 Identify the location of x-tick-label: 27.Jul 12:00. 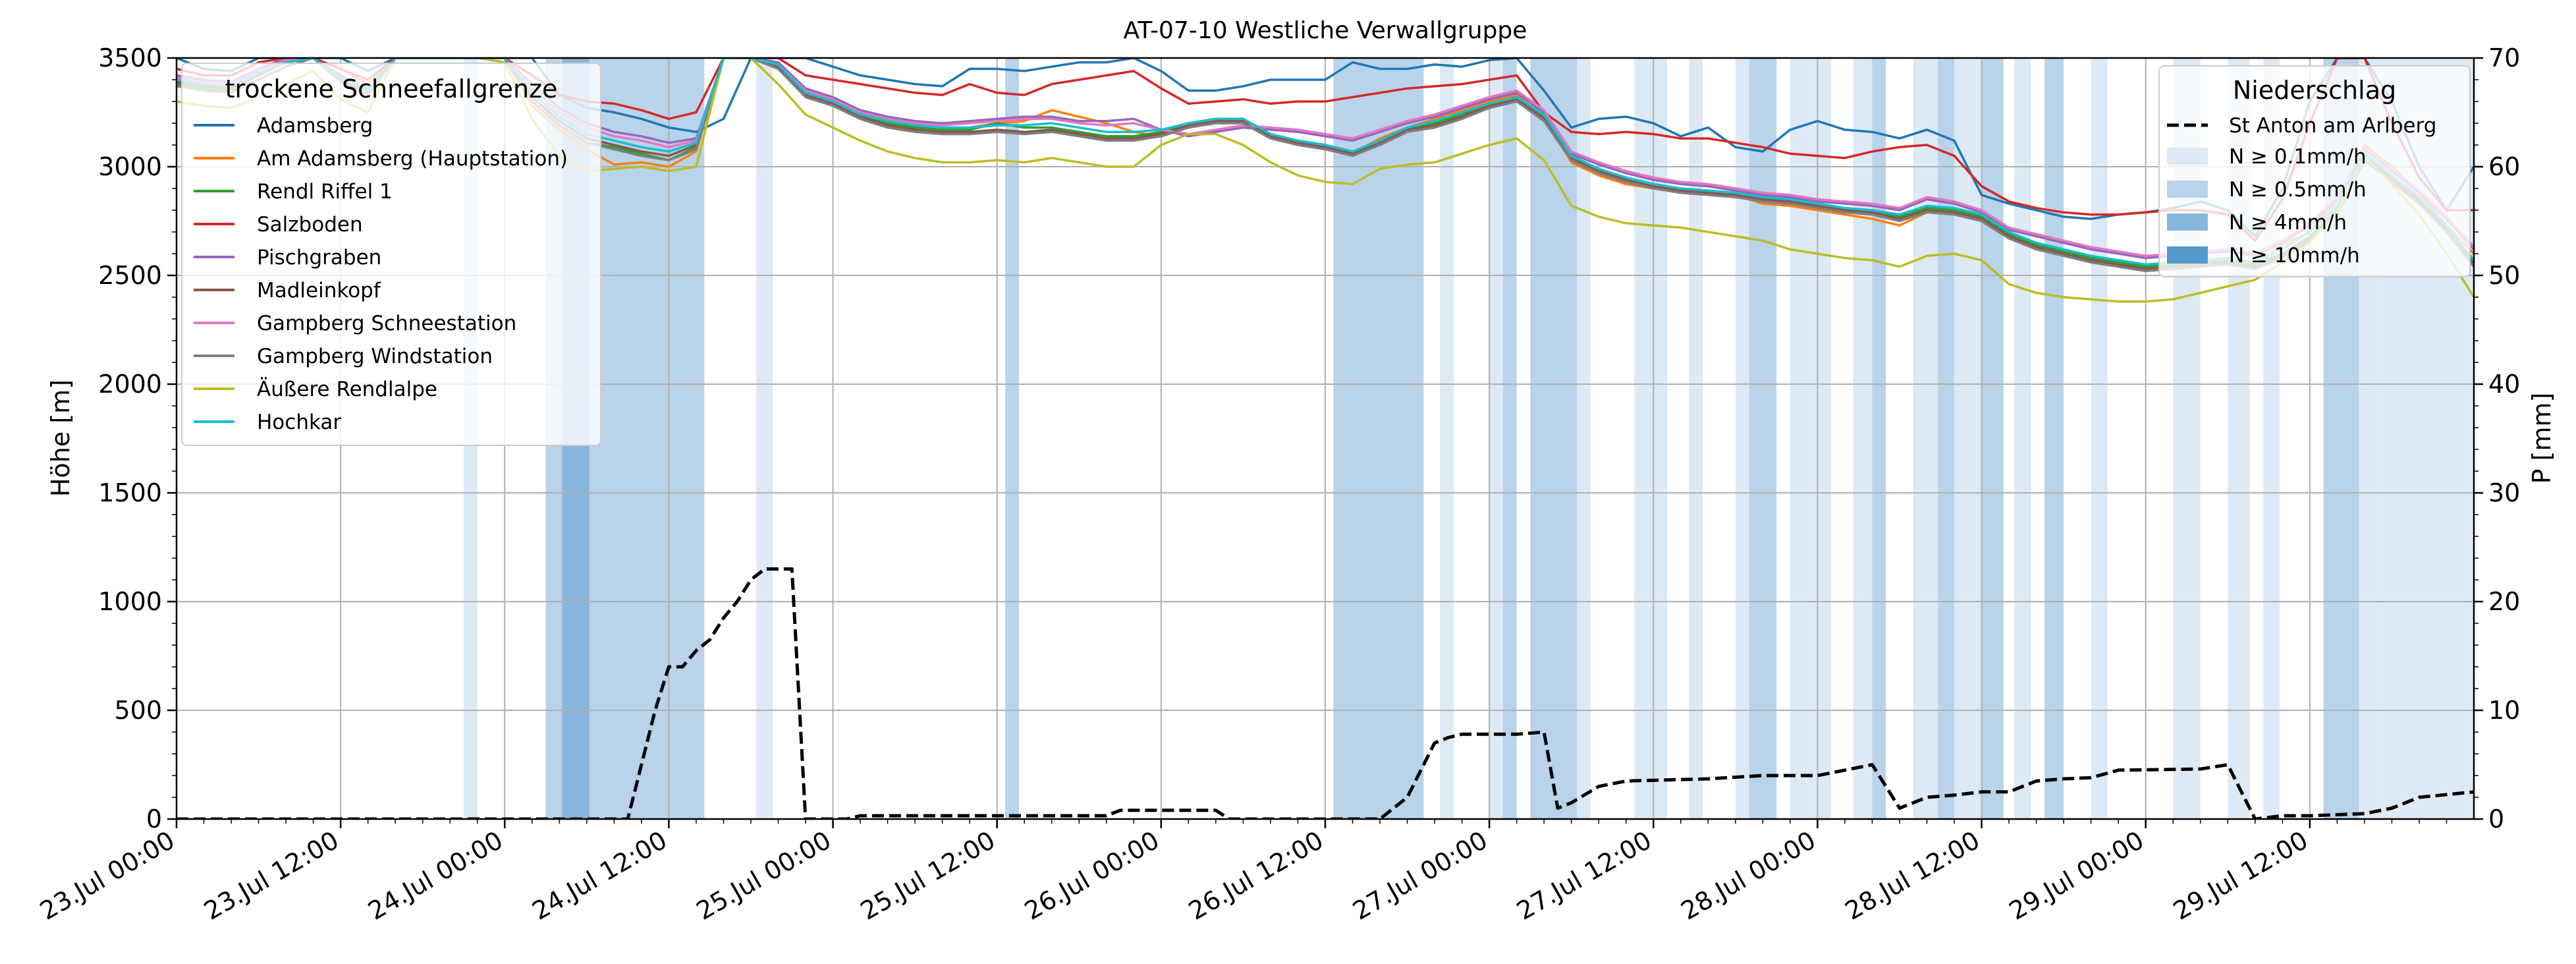
(1584, 876).